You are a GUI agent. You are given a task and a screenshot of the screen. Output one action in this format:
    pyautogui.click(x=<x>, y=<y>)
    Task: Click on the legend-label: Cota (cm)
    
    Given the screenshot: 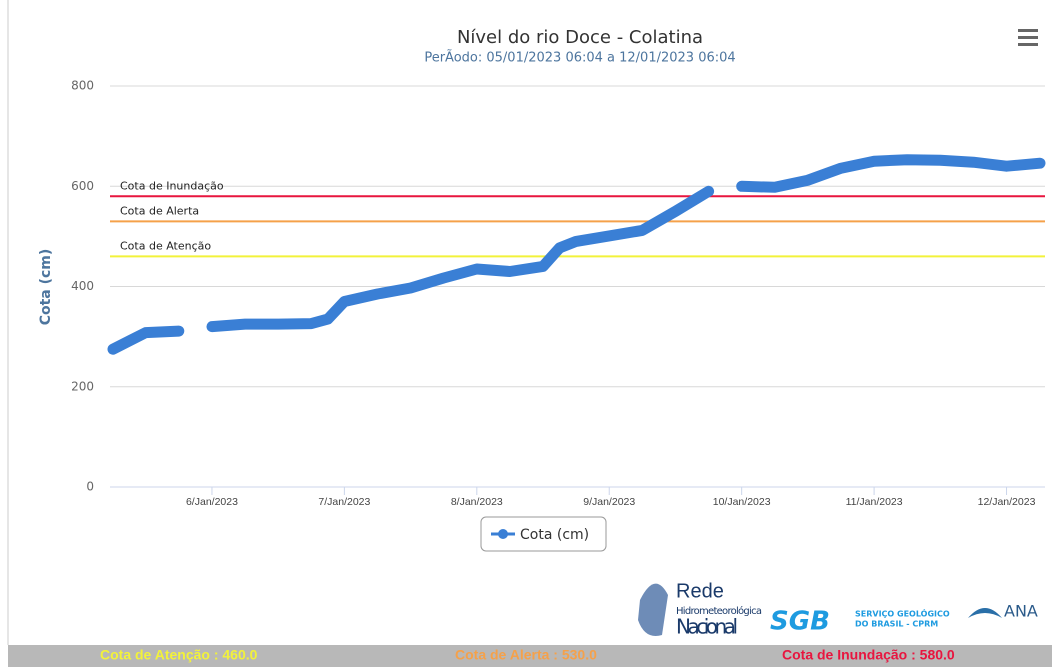 What is the action you would take?
    pyautogui.click(x=554, y=535)
    